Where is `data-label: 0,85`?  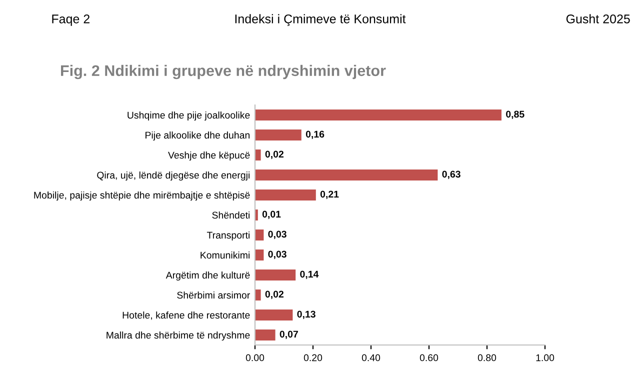 data-label: 0,85 is located at coordinates (515, 115).